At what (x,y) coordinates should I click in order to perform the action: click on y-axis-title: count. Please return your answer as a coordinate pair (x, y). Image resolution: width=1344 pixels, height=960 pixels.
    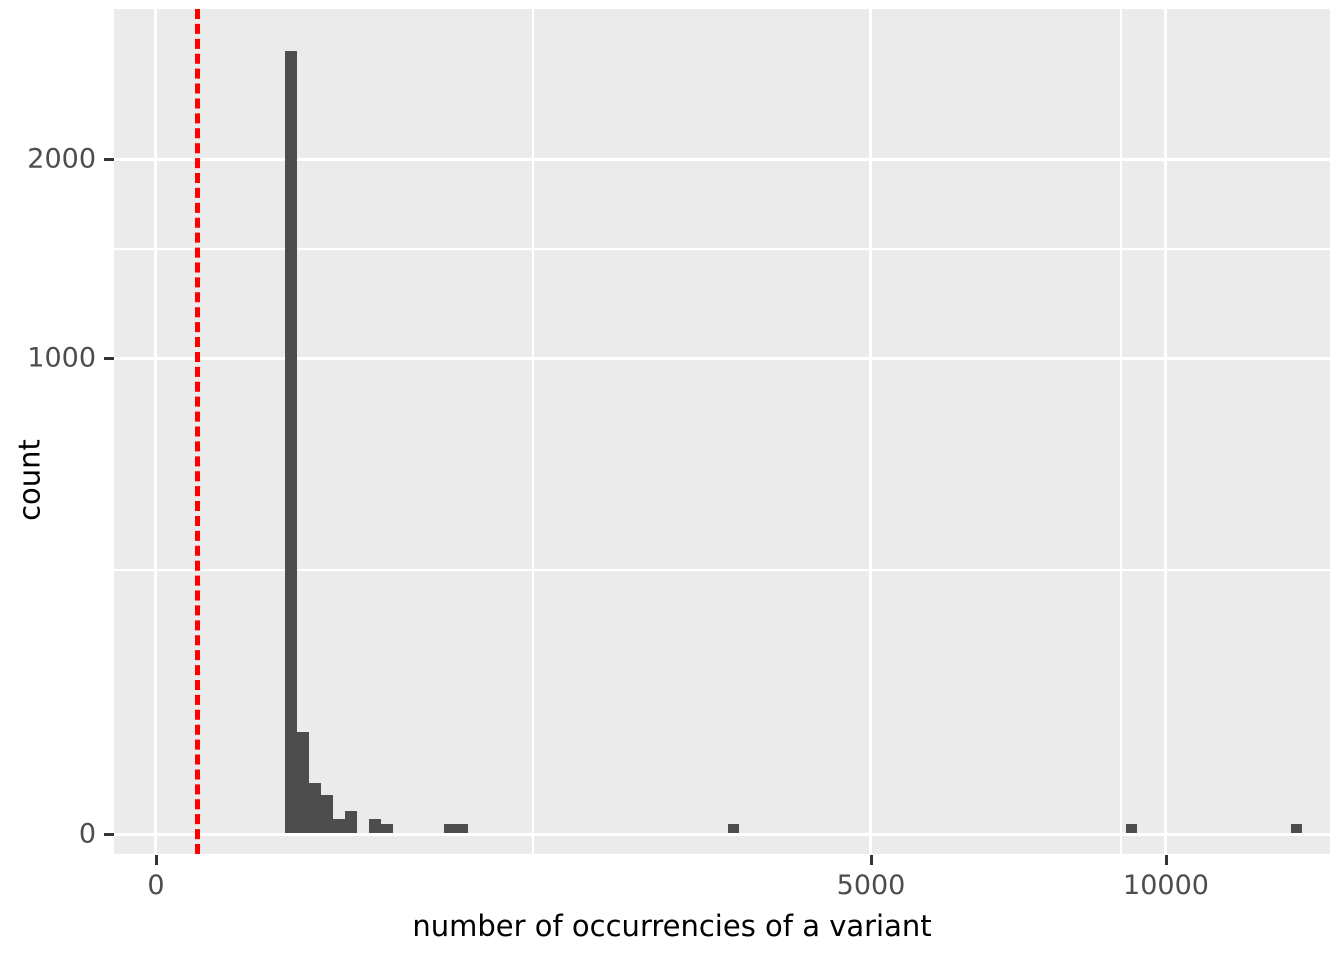
    Looking at the image, I should click on (29, 480).